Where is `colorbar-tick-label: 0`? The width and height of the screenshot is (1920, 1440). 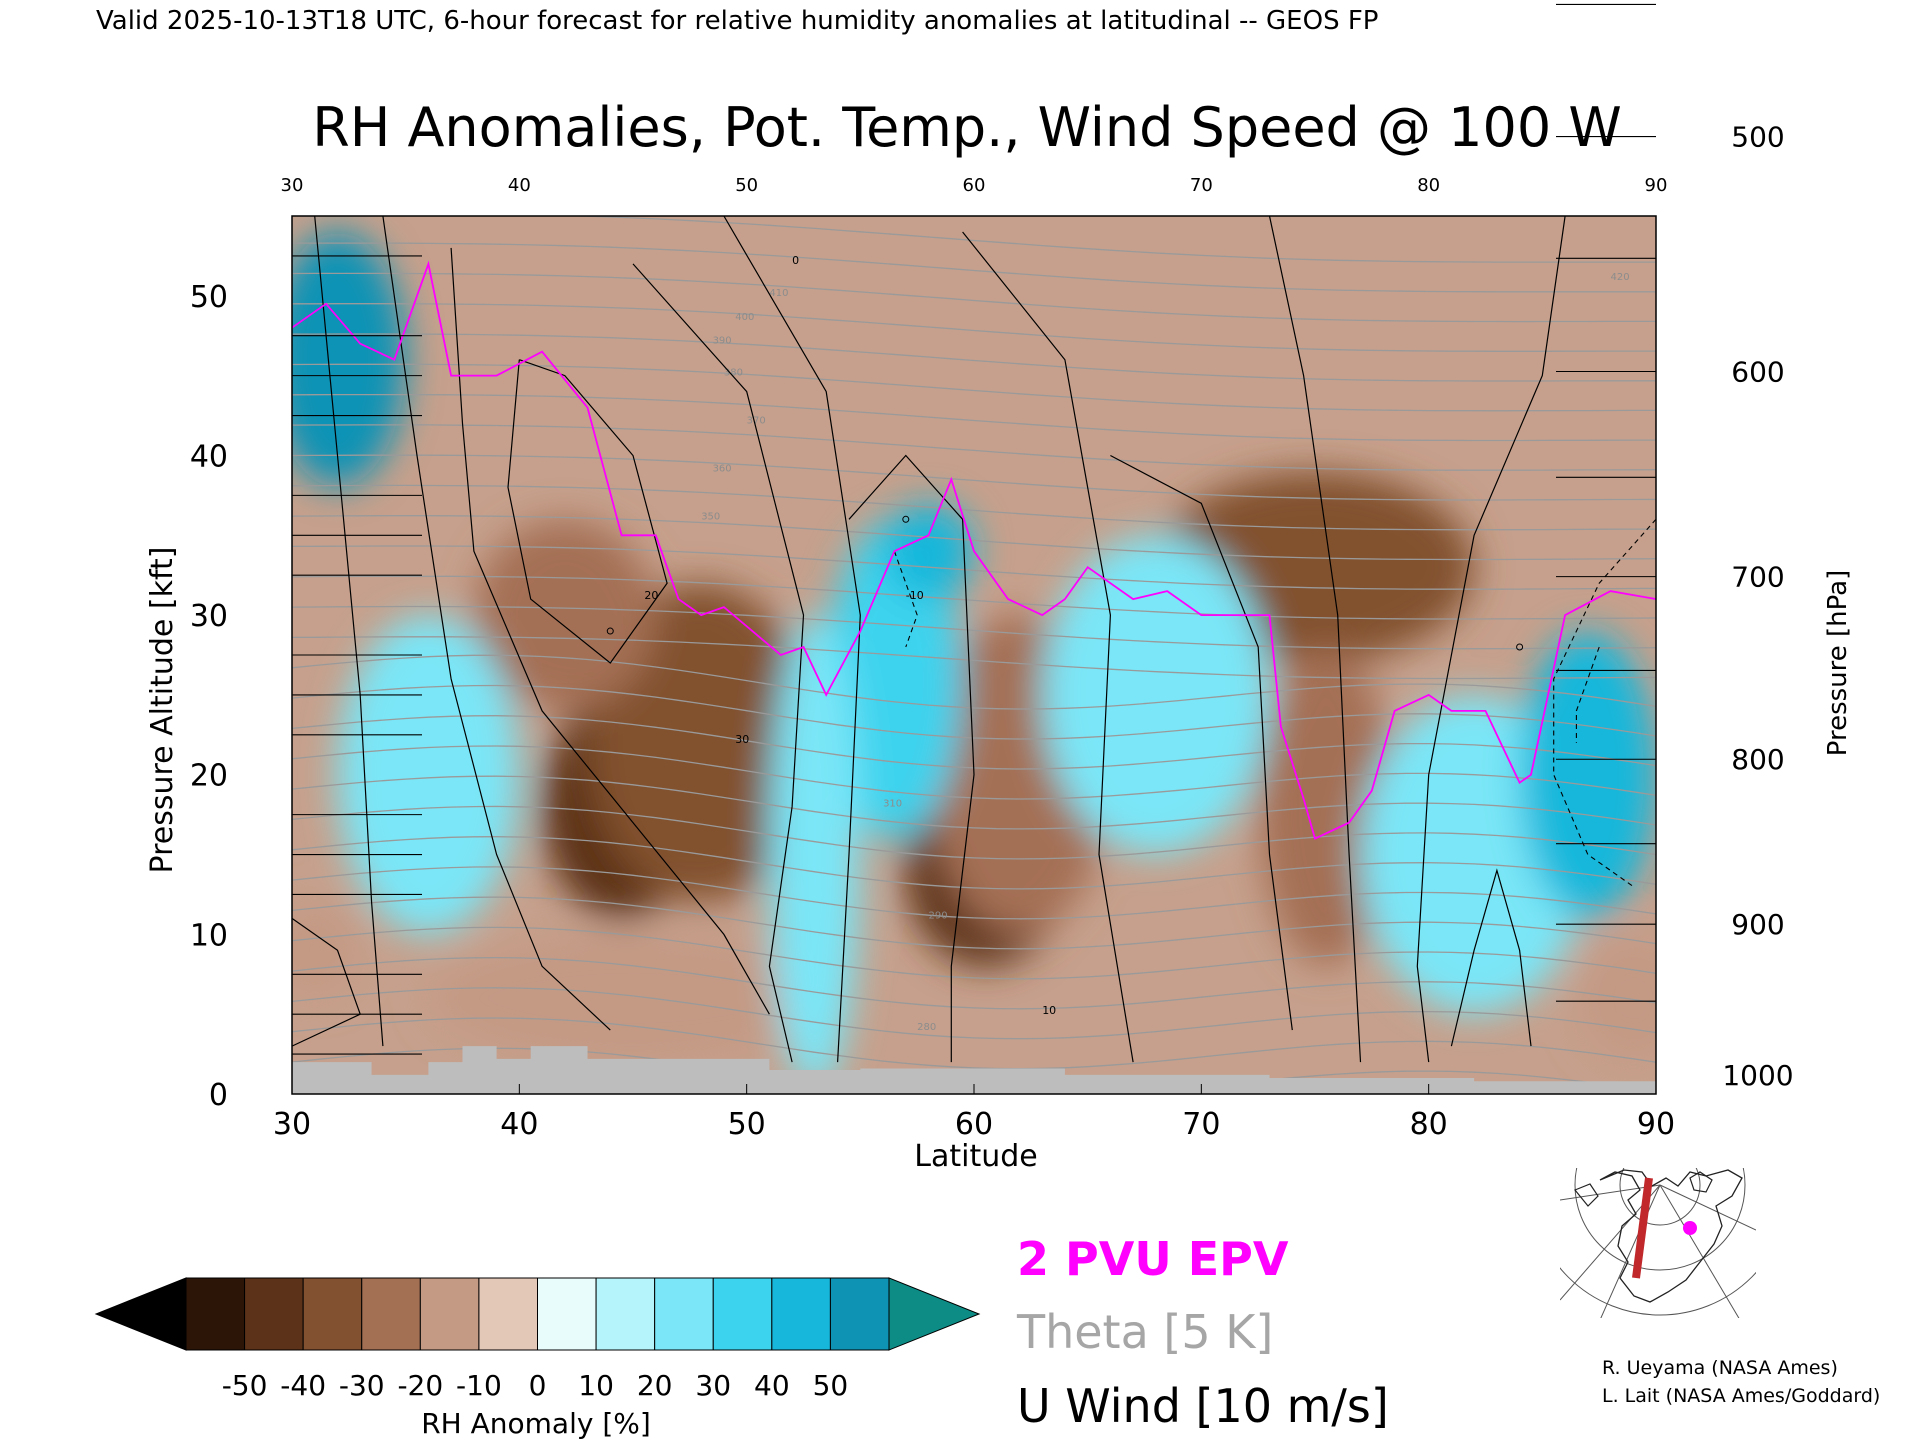 colorbar-tick-label: 0 is located at coordinates (538, 1385).